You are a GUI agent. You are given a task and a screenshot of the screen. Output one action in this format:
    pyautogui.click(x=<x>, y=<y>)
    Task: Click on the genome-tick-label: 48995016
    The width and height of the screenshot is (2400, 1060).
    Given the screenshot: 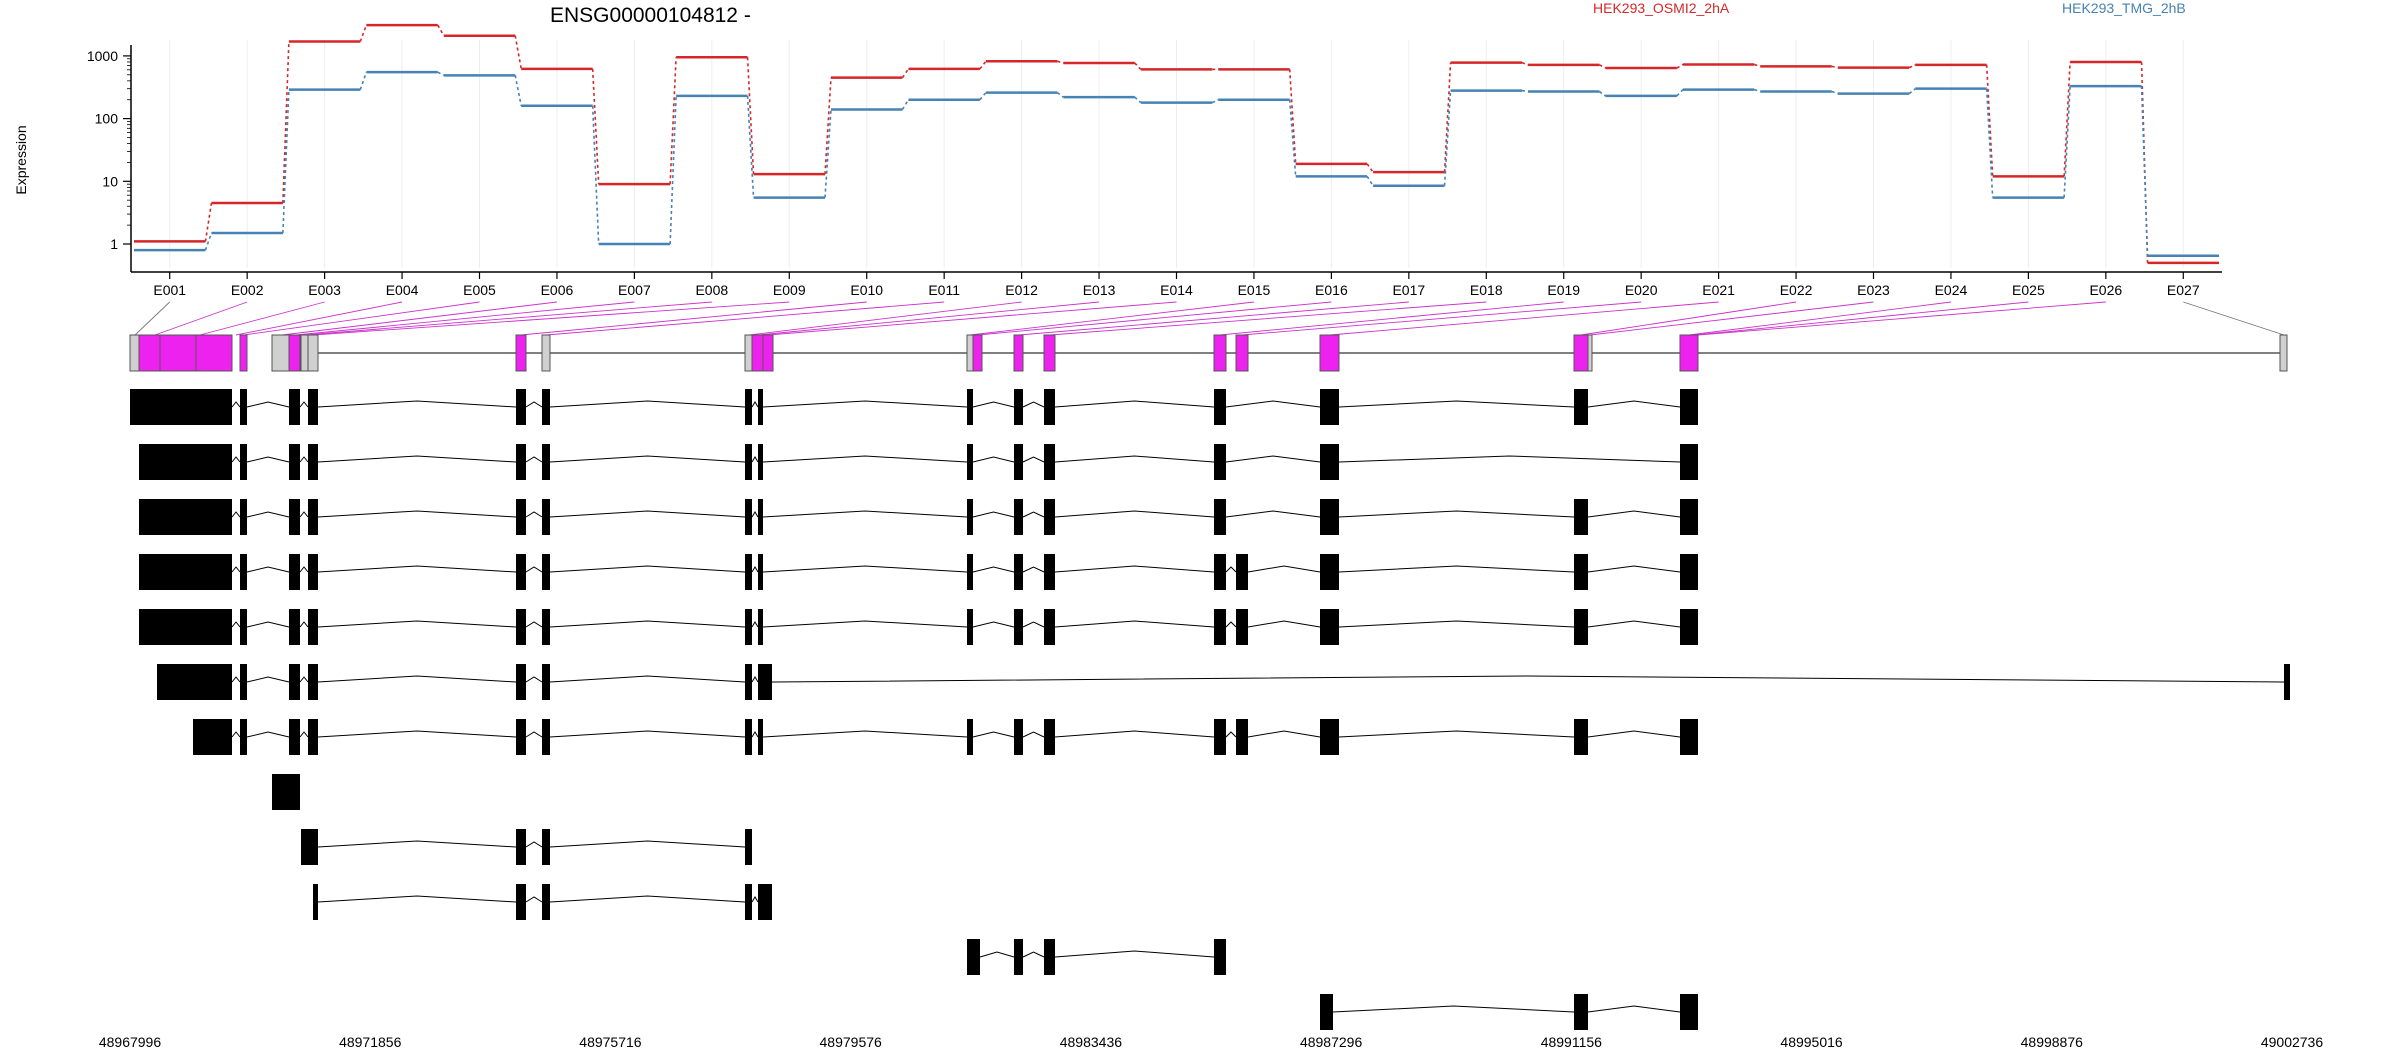 What is the action you would take?
    pyautogui.click(x=1811, y=1042)
    